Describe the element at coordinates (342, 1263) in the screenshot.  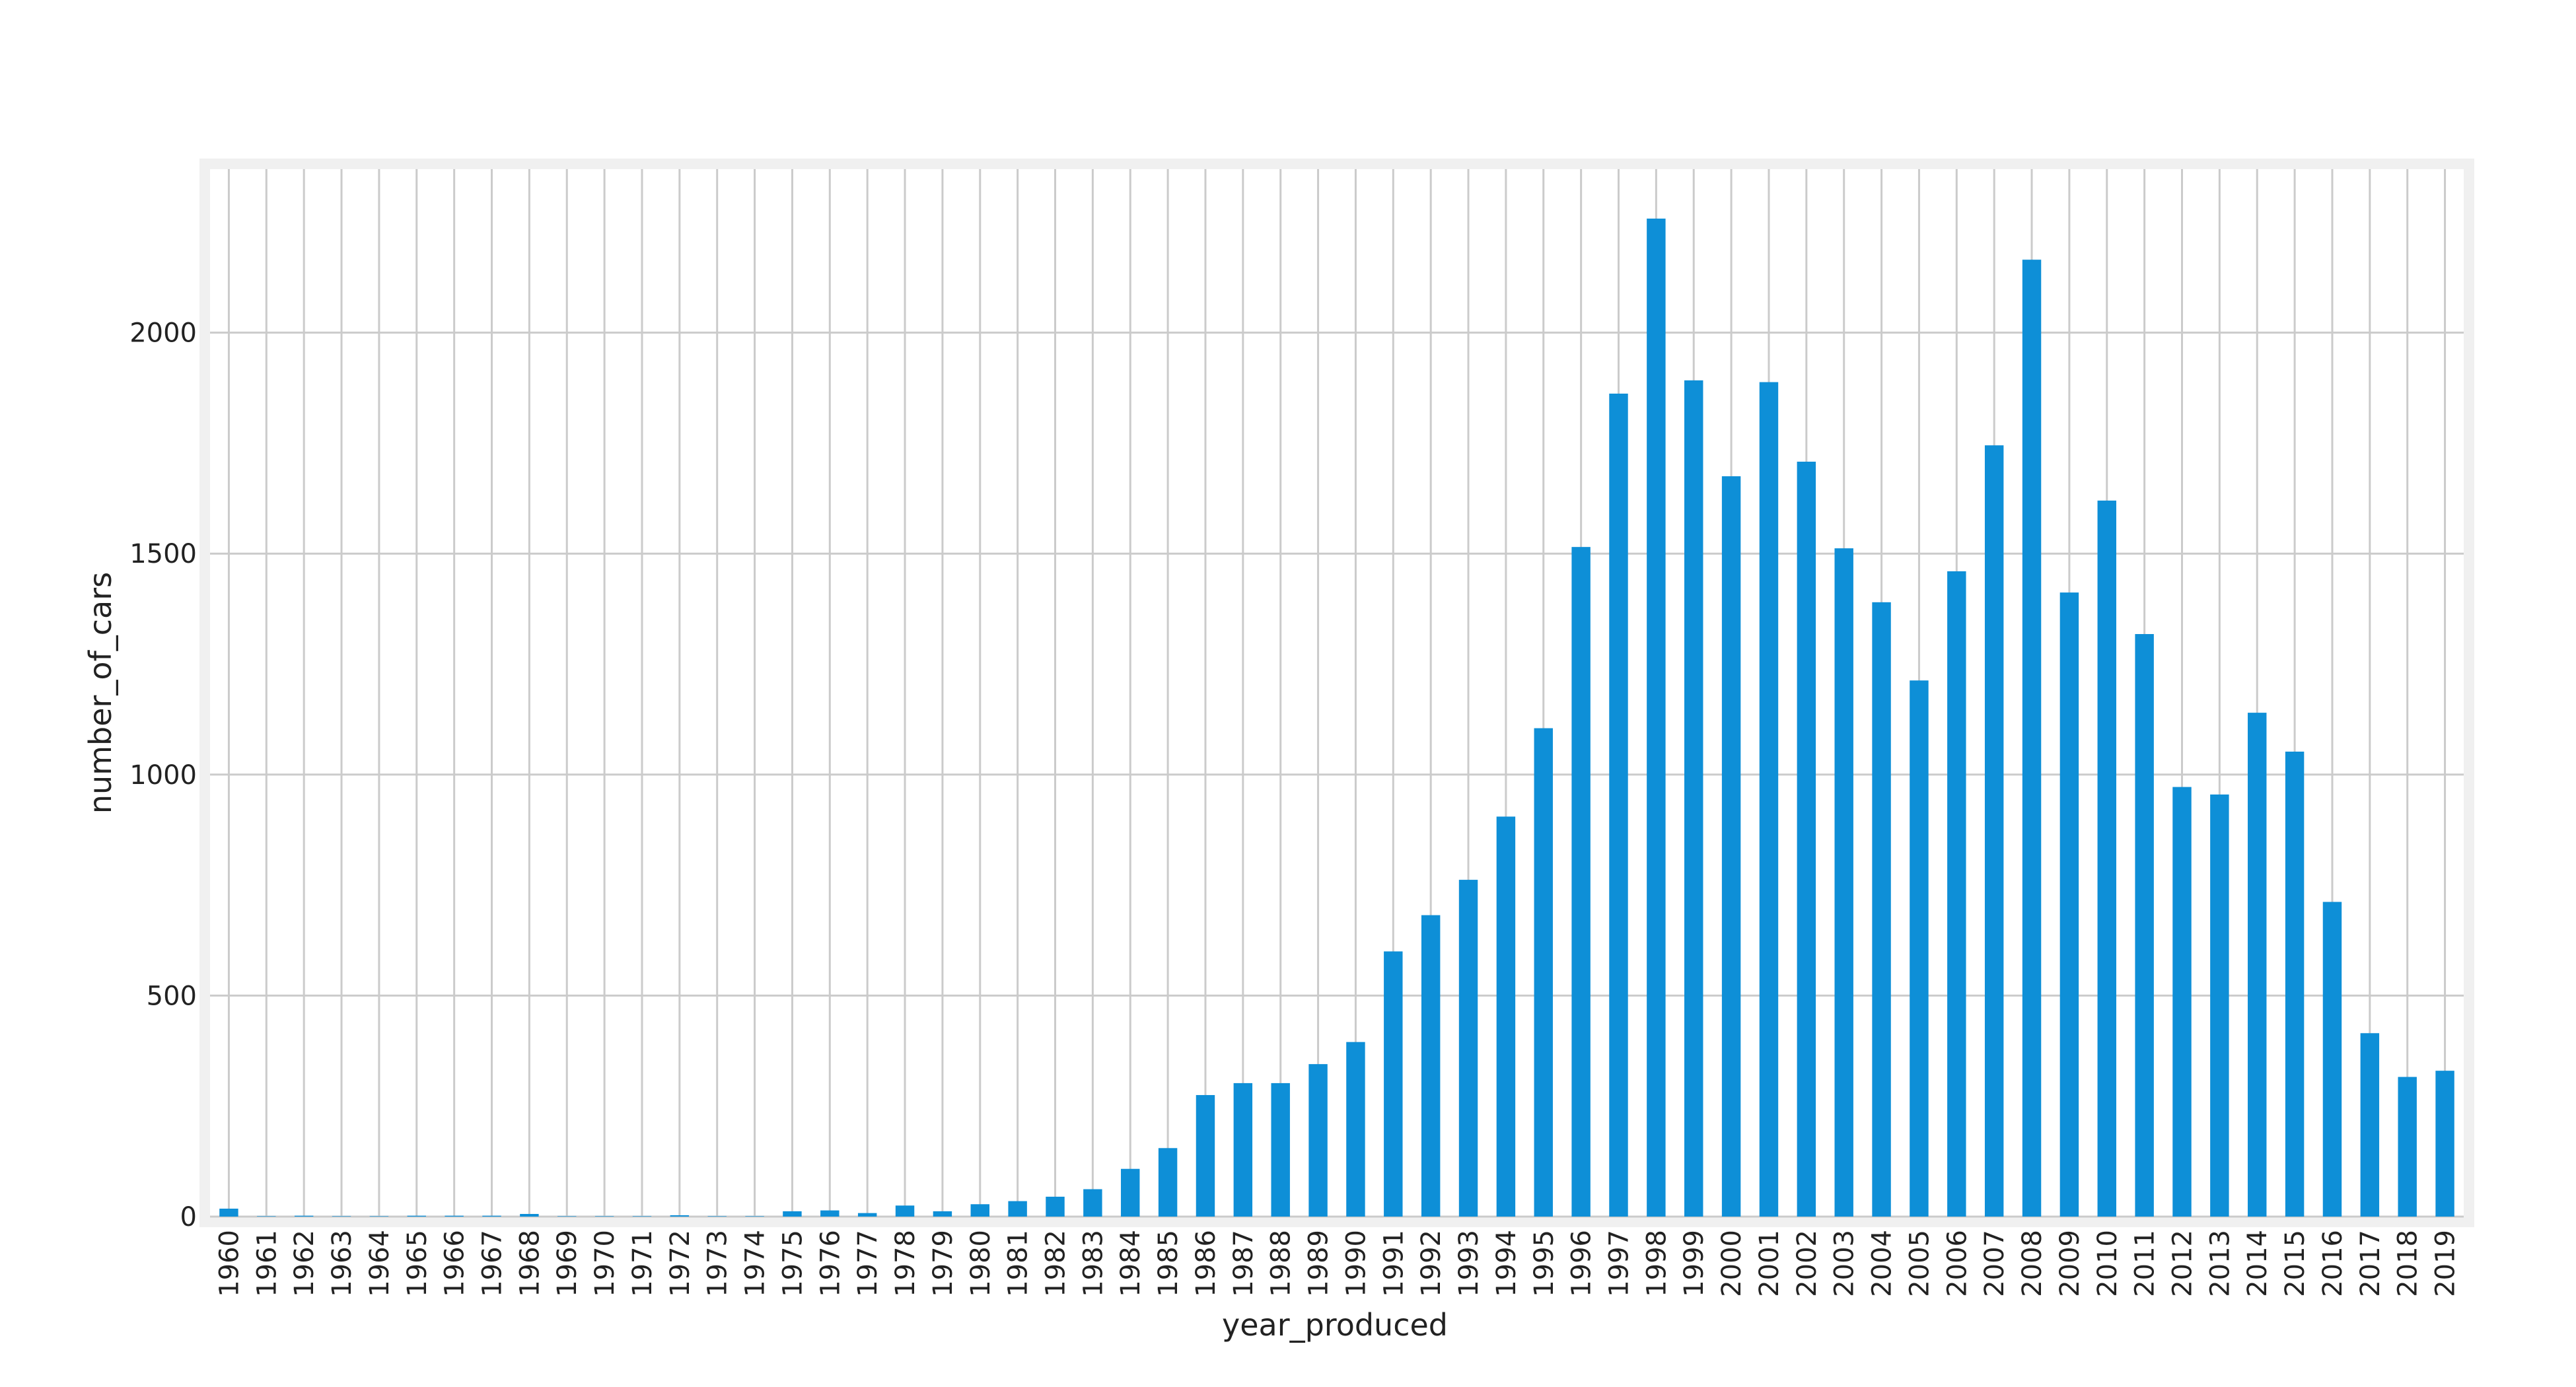
I see `x-tick-label: 1963` at that location.